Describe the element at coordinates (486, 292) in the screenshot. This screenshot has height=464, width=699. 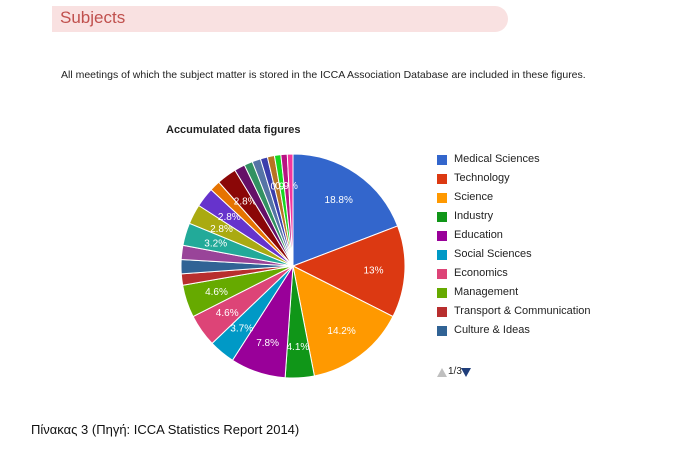
I see `legend-label: Management` at that location.